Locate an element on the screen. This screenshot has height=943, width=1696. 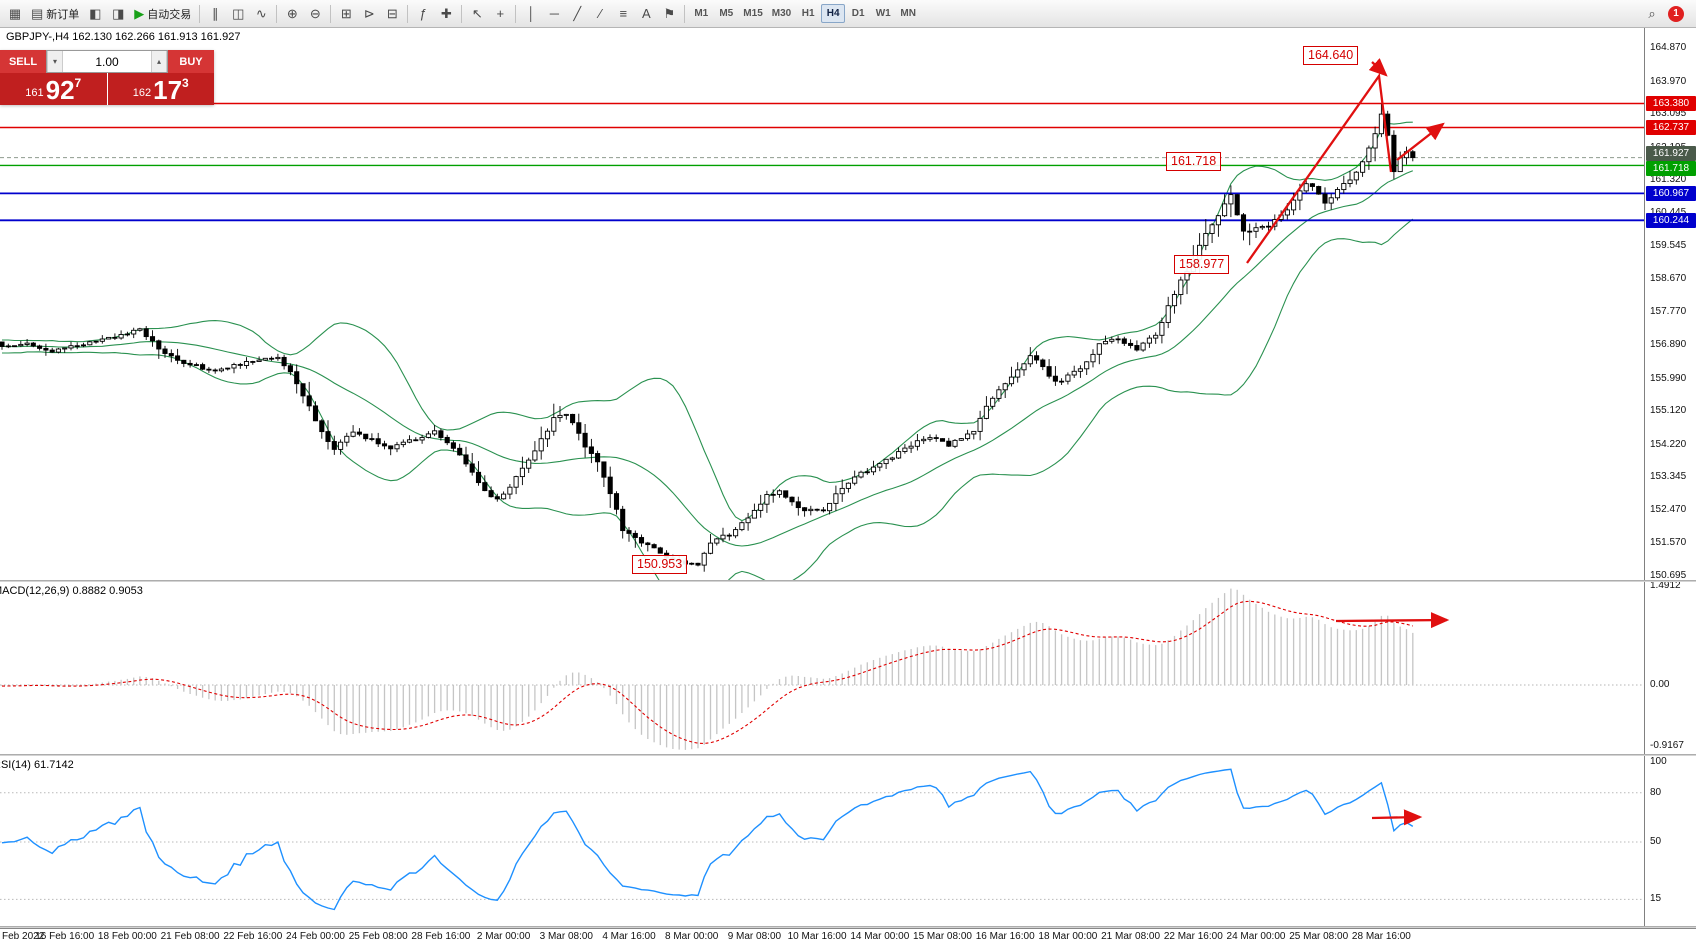
text-tool-button: A is located at coordinates (646, 14).